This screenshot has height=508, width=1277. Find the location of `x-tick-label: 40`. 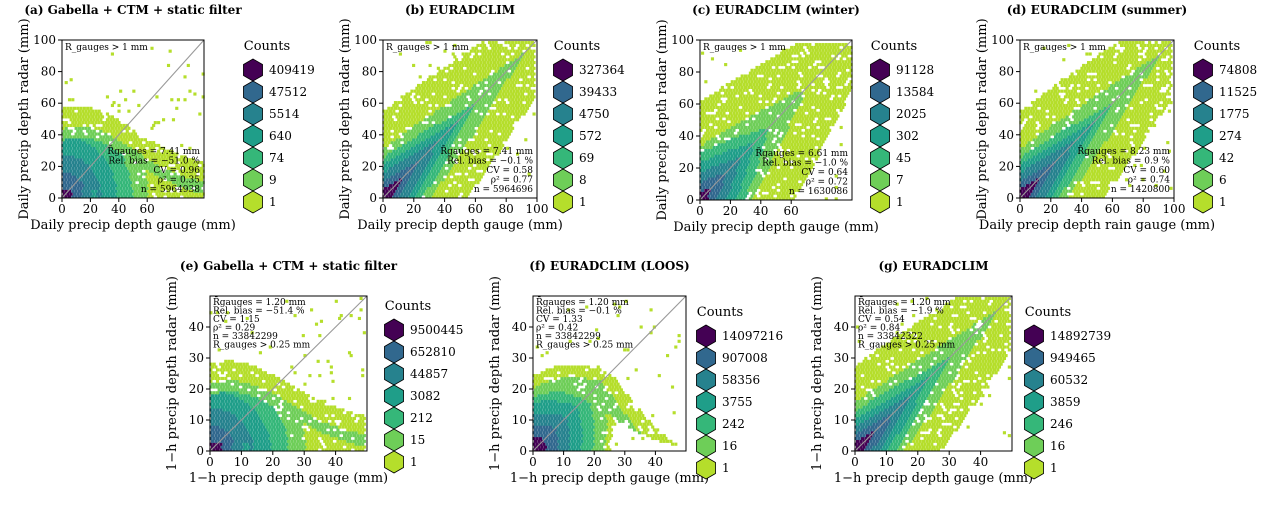

x-tick-label: 40 is located at coordinates (444, 209).